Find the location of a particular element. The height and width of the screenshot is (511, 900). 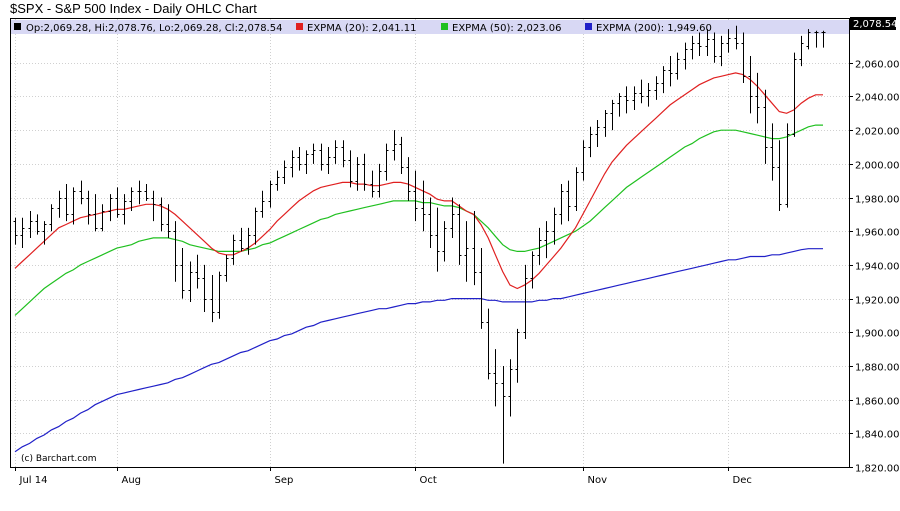

y-tick-label: 1,960.00 is located at coordinates (877, 233).